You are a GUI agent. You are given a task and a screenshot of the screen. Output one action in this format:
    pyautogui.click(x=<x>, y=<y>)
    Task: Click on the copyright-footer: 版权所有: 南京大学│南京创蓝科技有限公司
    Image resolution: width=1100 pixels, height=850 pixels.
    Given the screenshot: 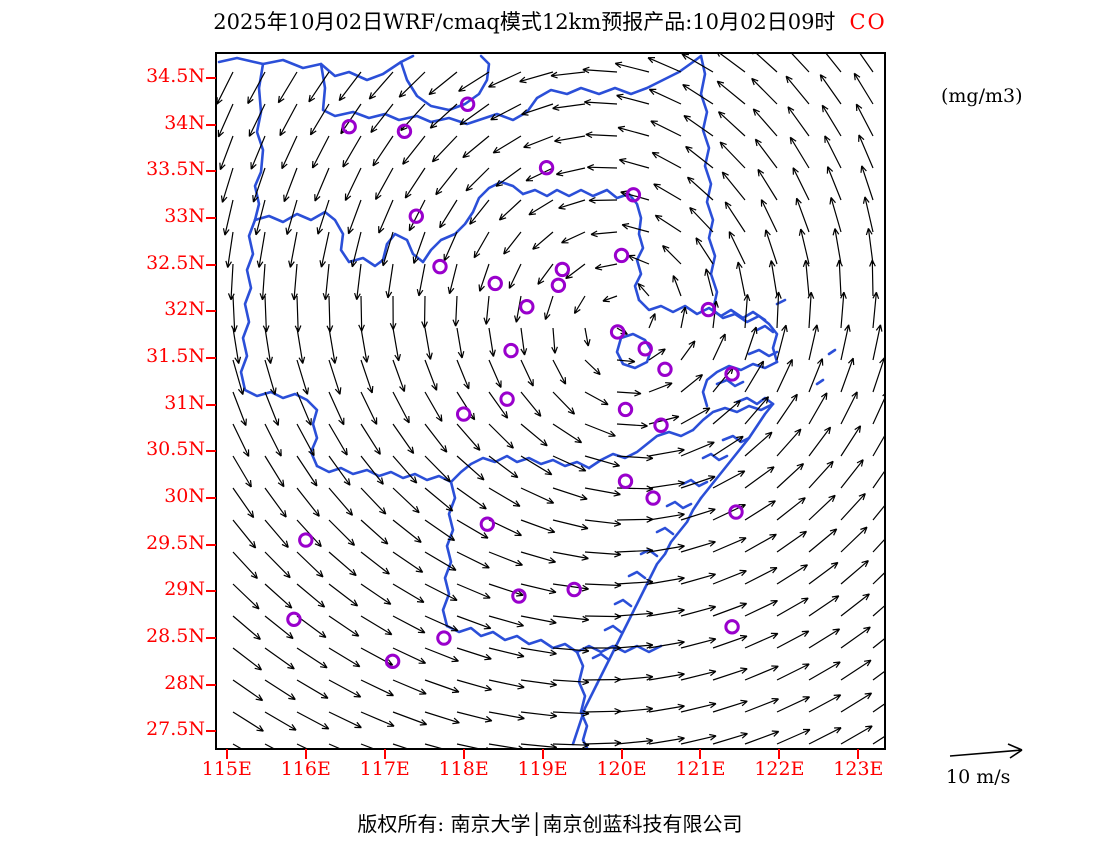 What is the action you would take?
    pyautogui.click(x=550, y=822)
    